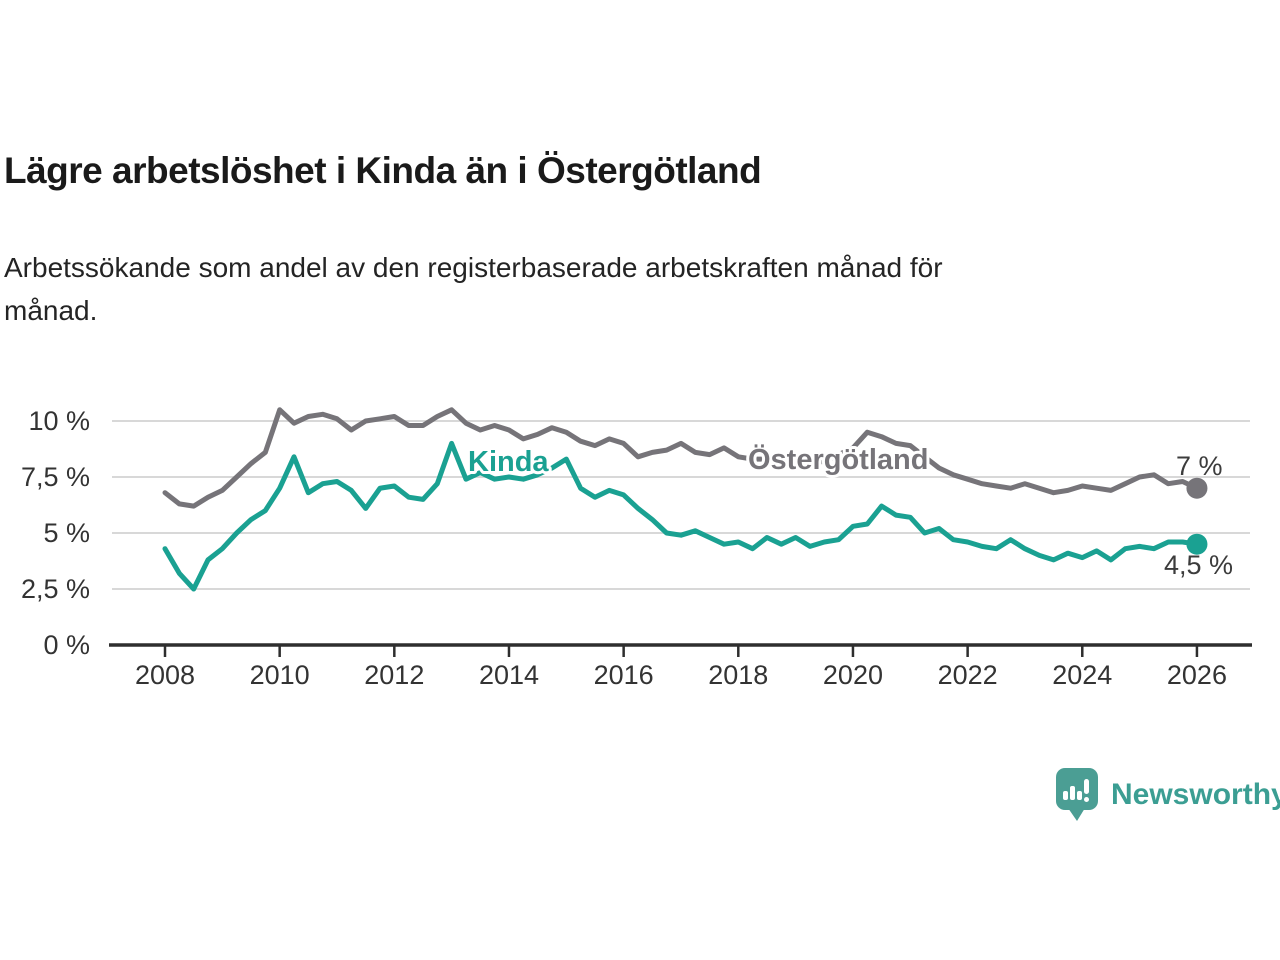 Image resolution: width=1280 pixels, height=960 pixels. I want to click on brand-name: Newsworthy, so click(1195, 794).